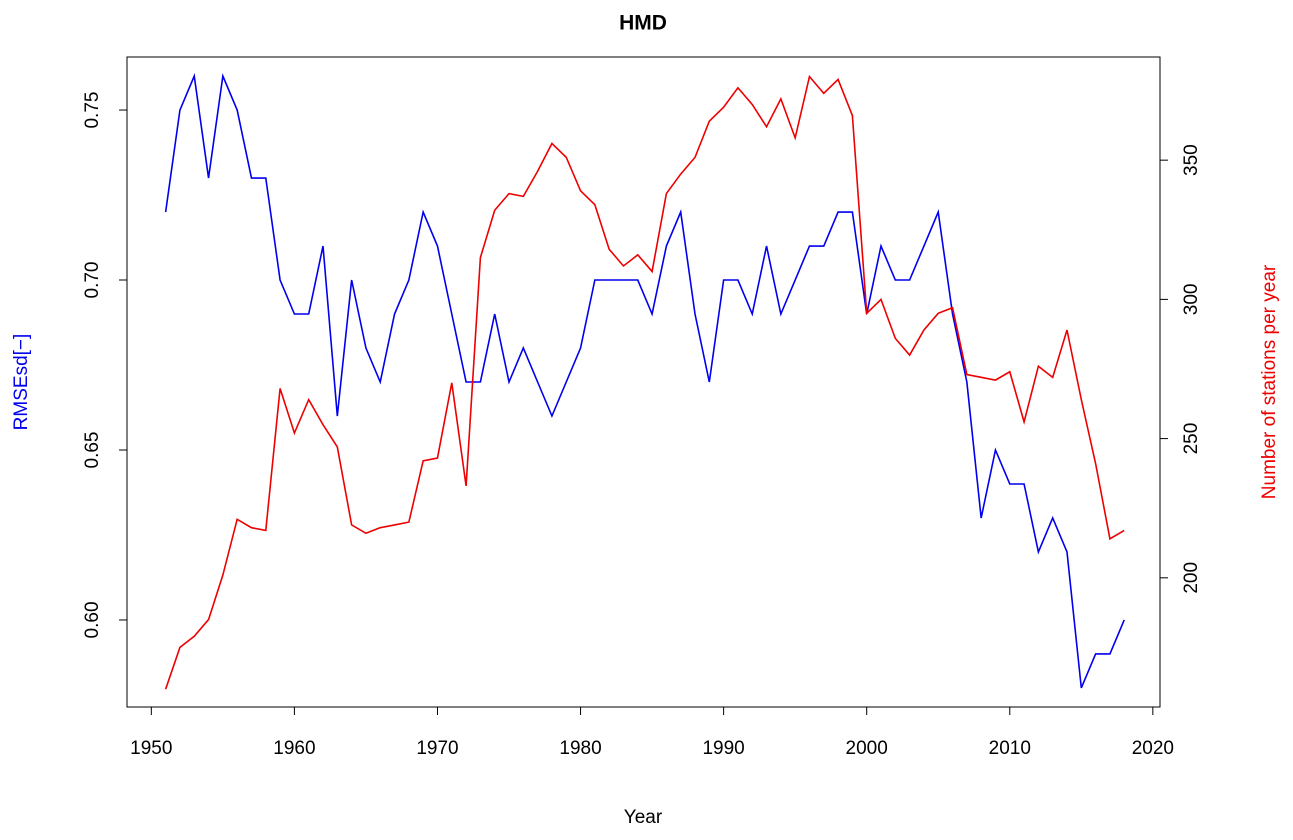  I want to click on x-tick-label: 1980, so click(580, 748).